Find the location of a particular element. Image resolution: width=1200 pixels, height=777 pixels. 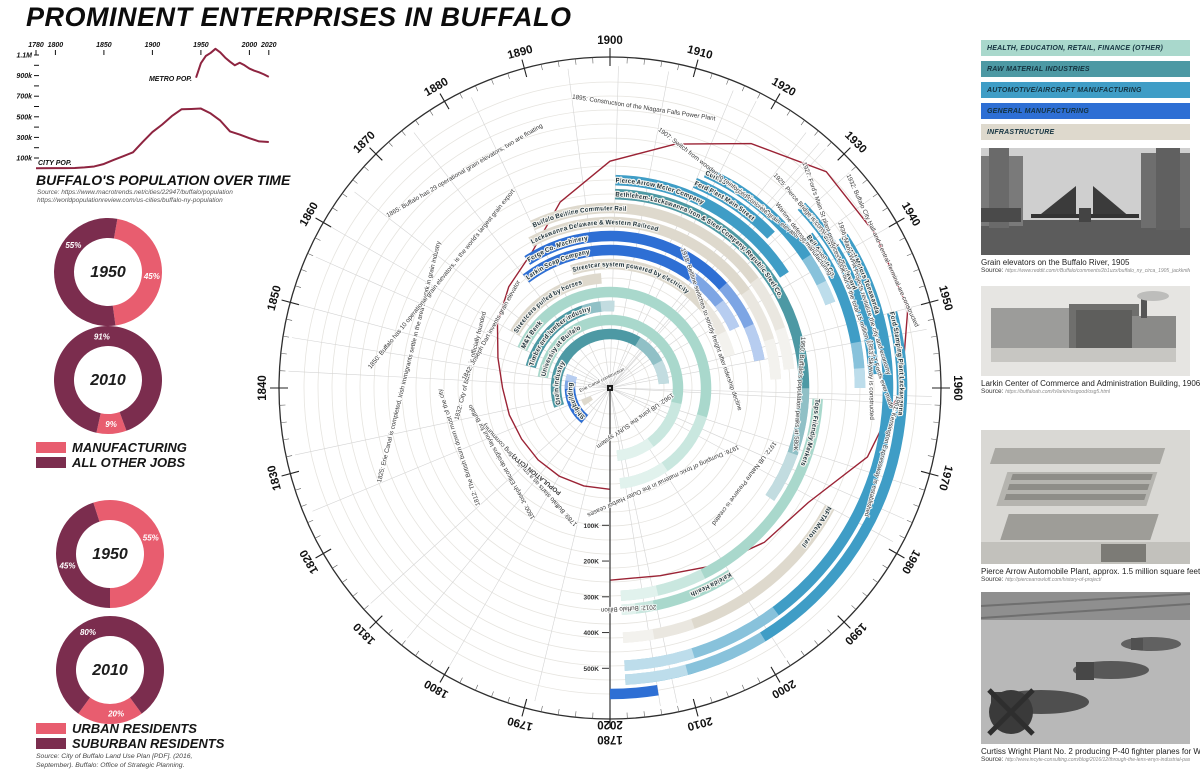

svg-text: 9% is located at coordinates (111, 424).